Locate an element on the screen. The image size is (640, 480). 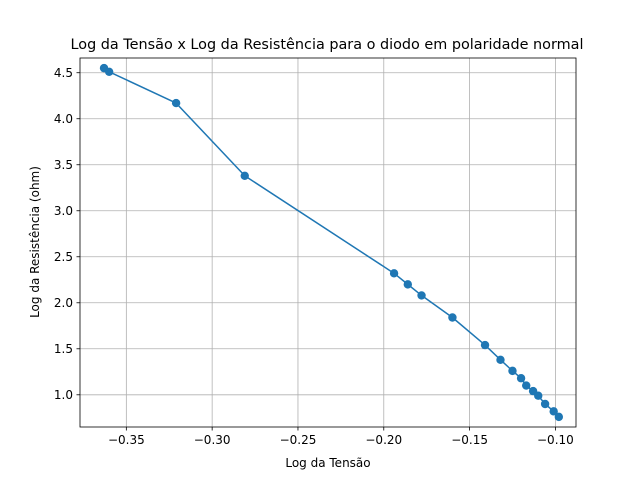
x-tick-label: −0.30 is located at coordinates (212, 440).